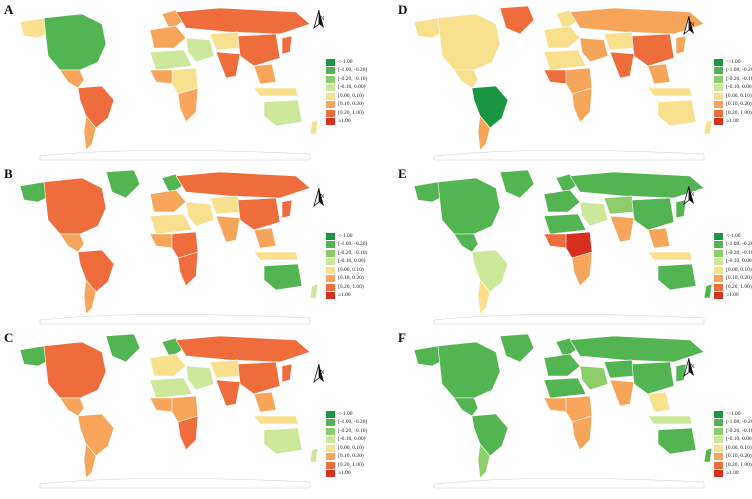 This screenshot has width=752, height=499. Describe the element at coordinates (356, 96) in the screenshot. I see `legend-item: [0.00, 0.10)` at that location.